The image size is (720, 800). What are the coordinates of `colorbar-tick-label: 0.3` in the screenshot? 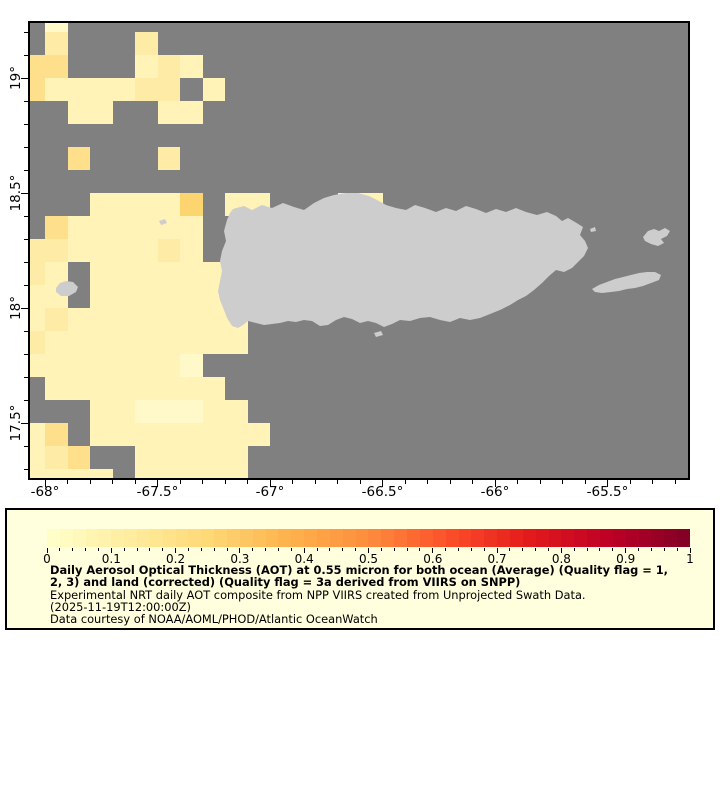 It's located at (240, 559).